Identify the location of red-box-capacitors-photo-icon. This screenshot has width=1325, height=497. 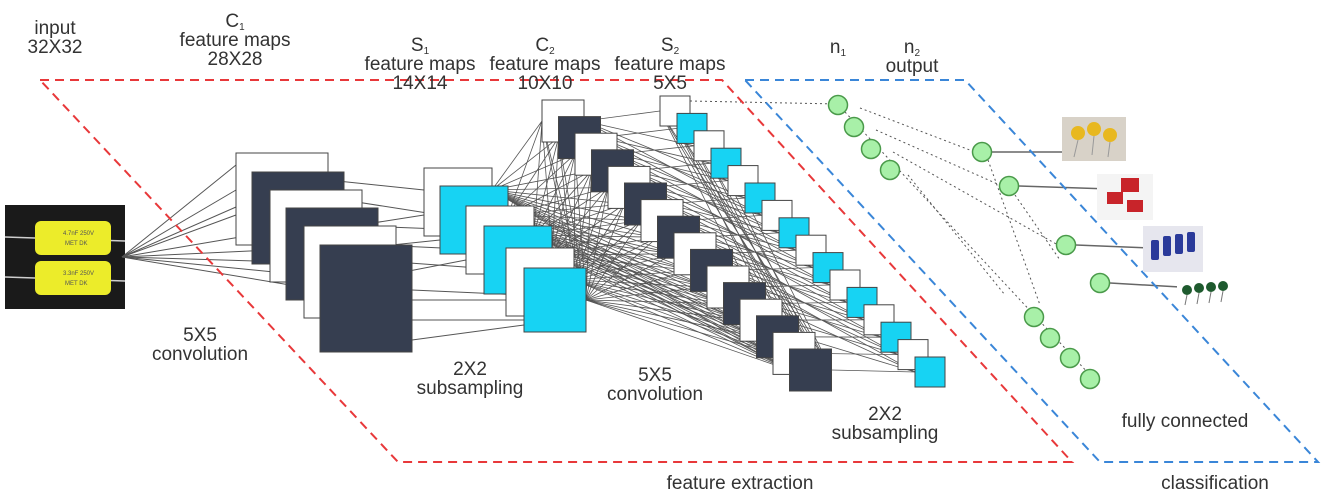
(1125, 197).